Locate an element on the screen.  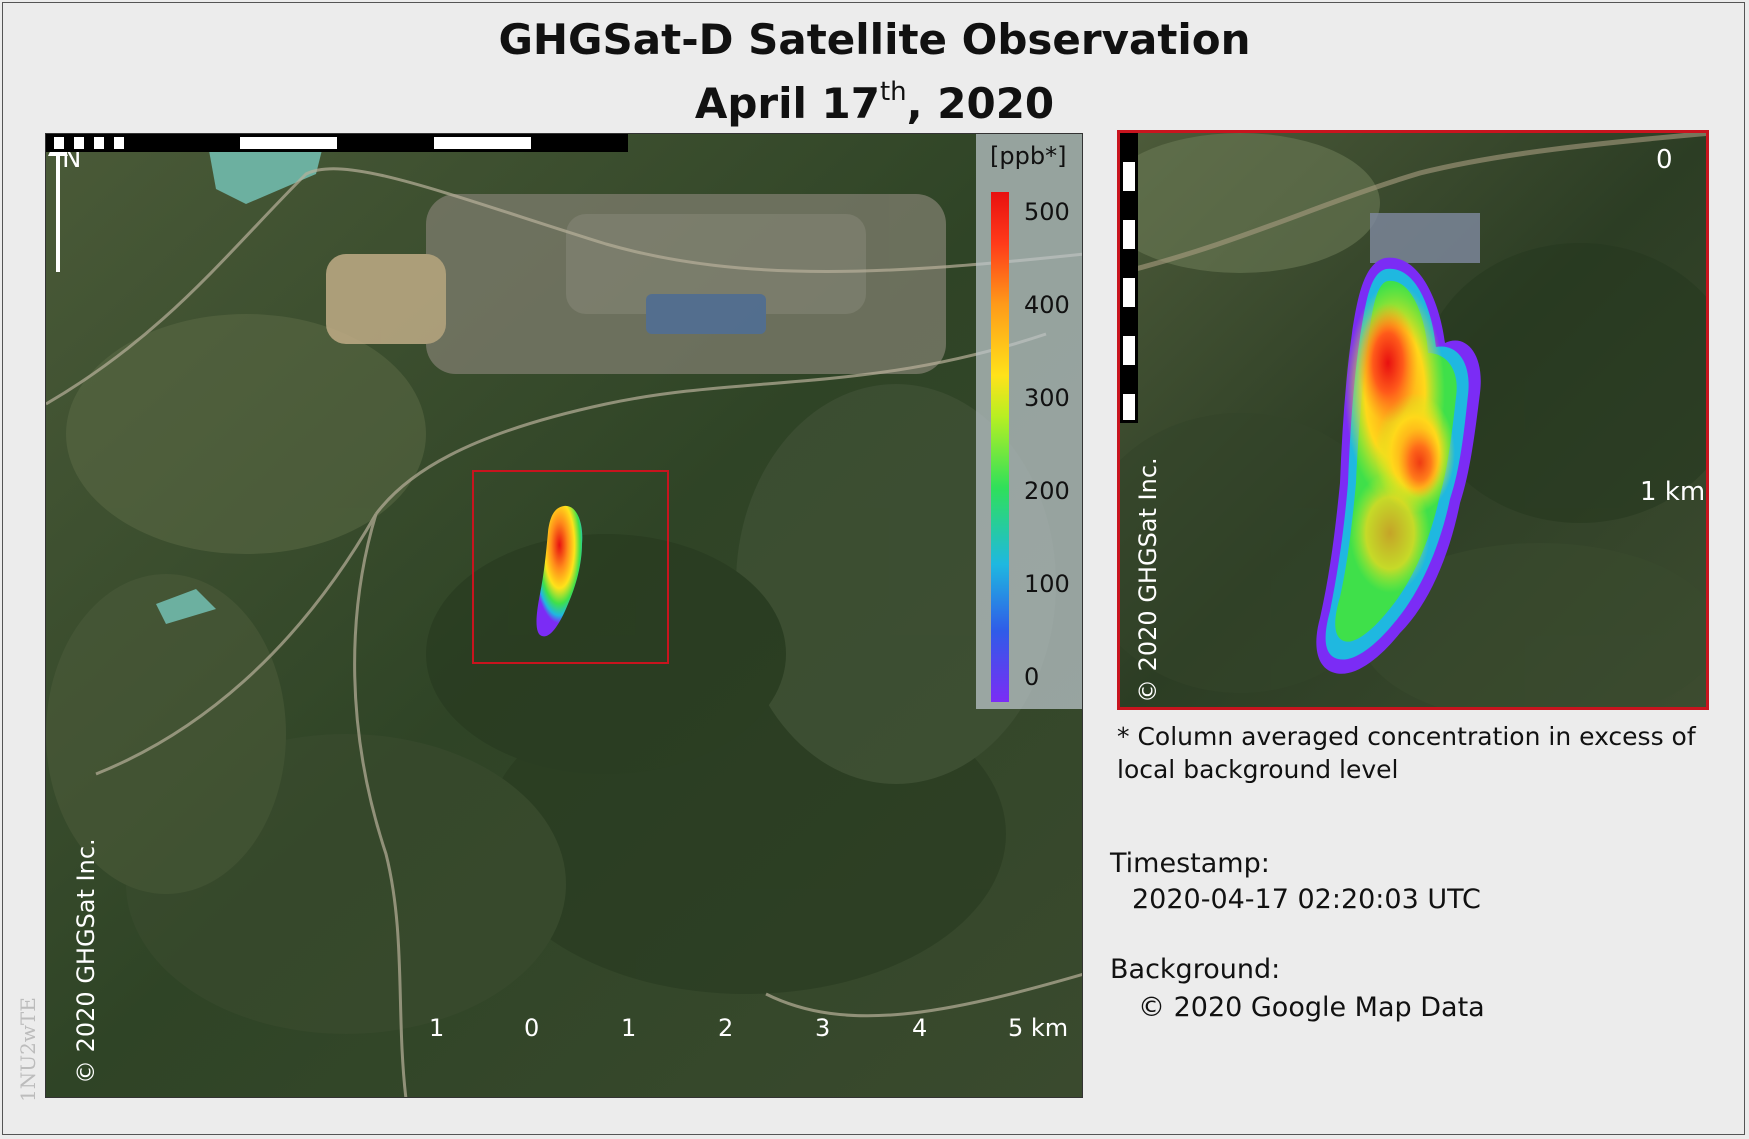
colorbar-gradient is located at coordinates (1000, 447).